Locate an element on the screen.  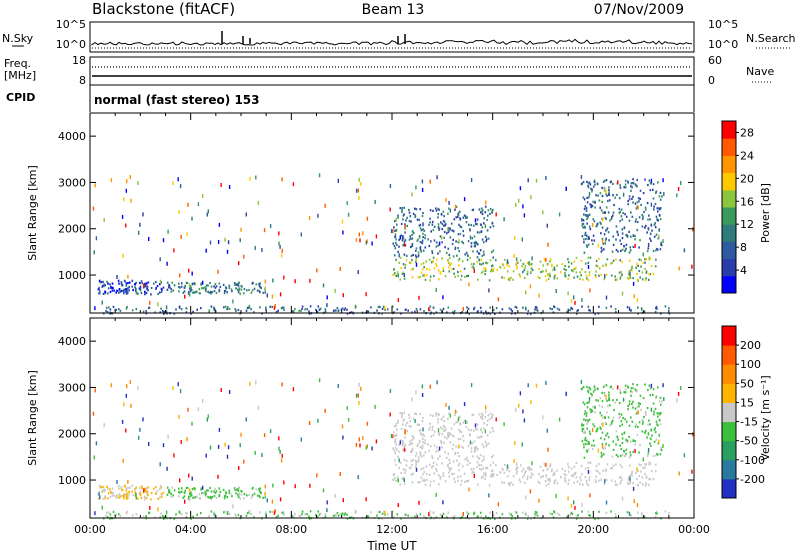
y-tick-label: 4000 is located at coordinates (72, 136).